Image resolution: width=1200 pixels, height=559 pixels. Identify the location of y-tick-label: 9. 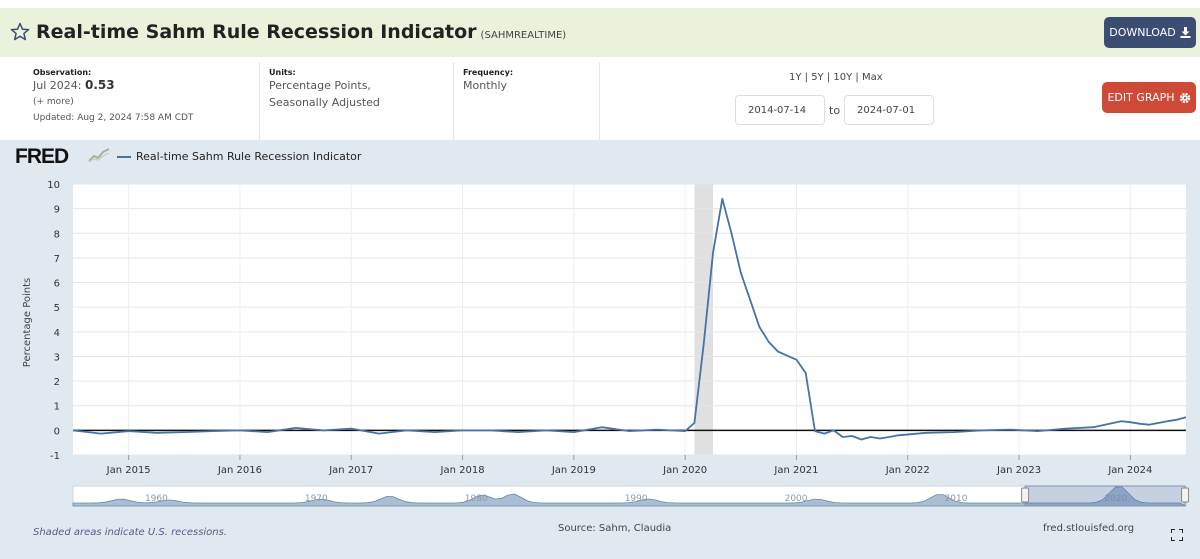
(57, 210).